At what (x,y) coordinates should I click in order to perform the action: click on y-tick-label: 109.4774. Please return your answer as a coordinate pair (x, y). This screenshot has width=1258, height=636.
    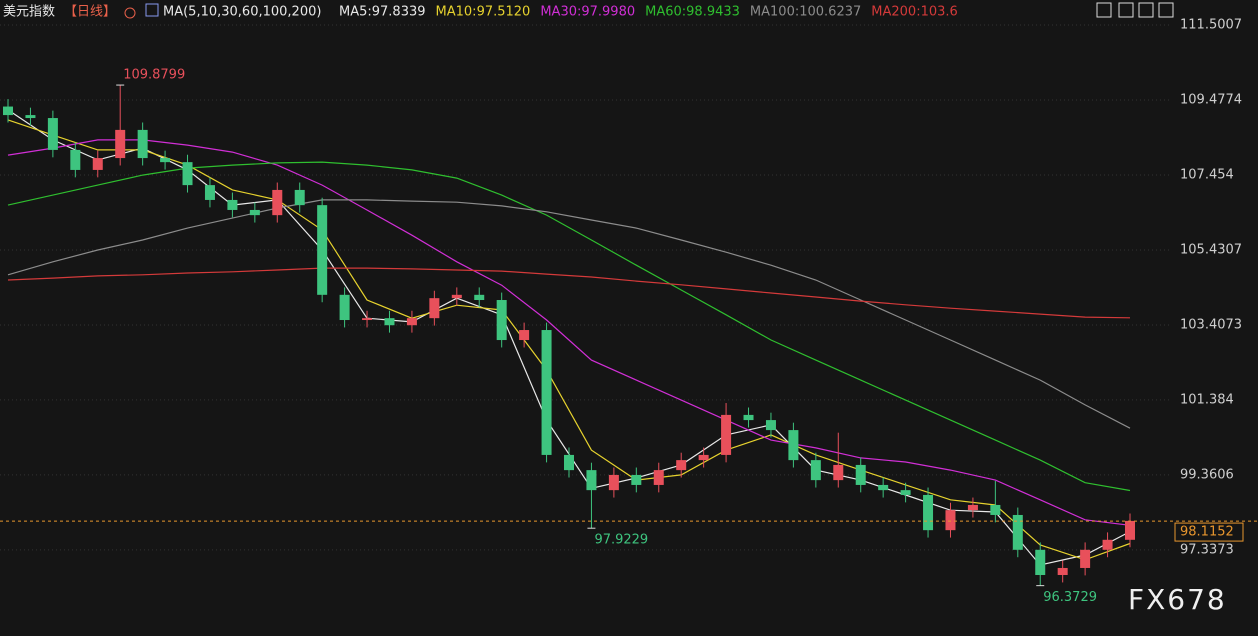
    Looking at the image, I should click on (1211, 99).